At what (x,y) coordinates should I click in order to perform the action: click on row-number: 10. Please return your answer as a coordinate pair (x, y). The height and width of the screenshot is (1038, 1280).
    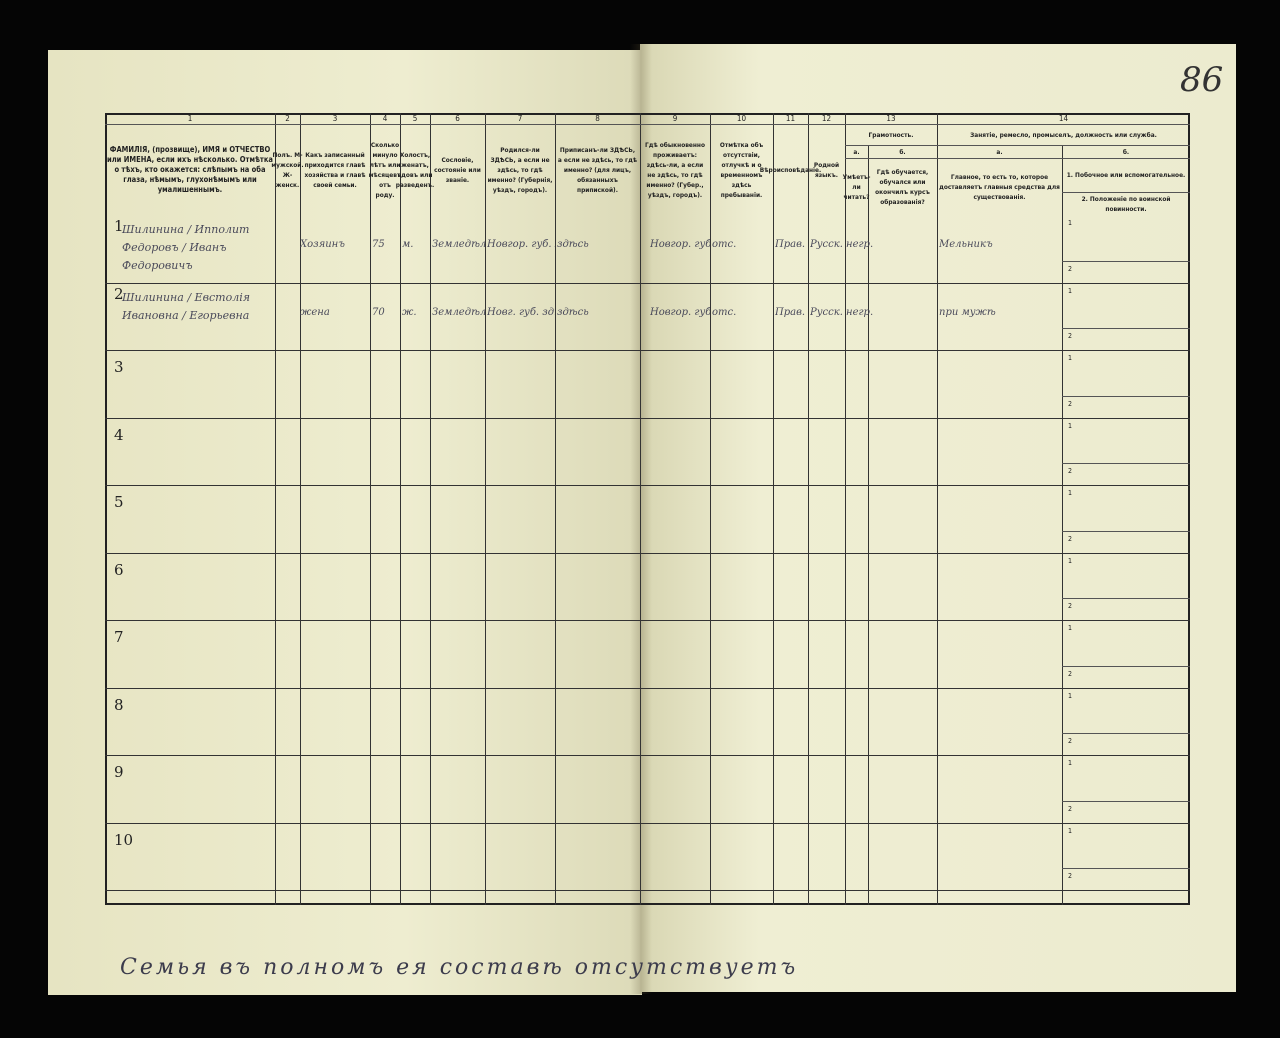
    Looking at the image, I should click on (124, 839).